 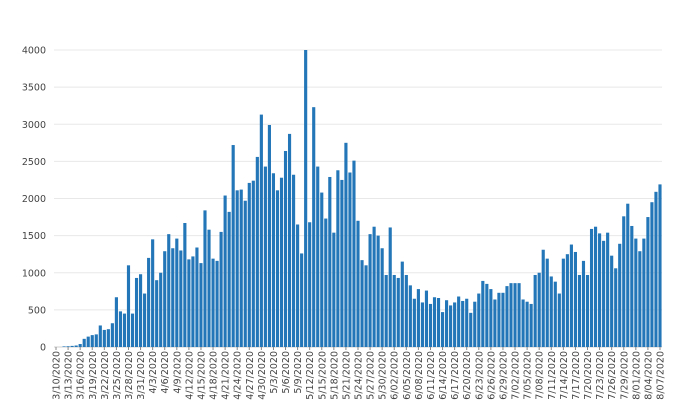 I want to click on x-tick-label: 3/25/2020, so click(x=117, y=375).